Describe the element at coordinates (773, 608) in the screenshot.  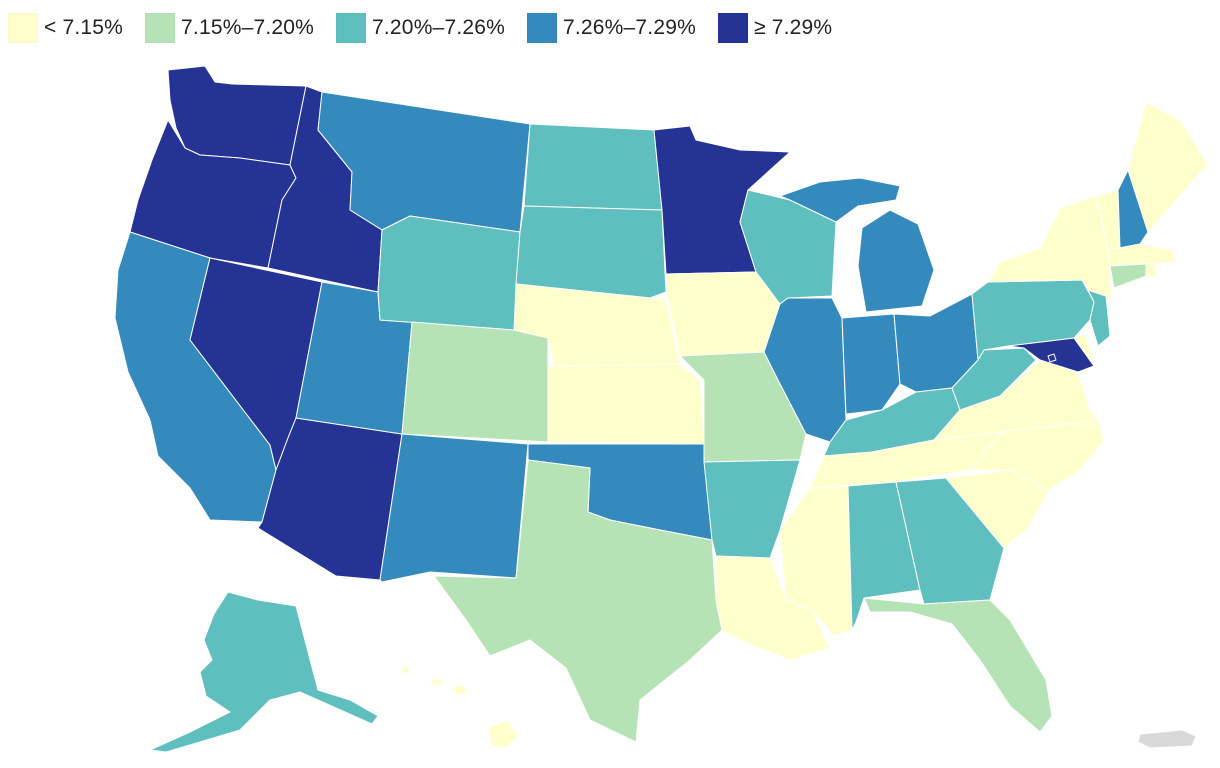
I see `state-louisiana` at that location.